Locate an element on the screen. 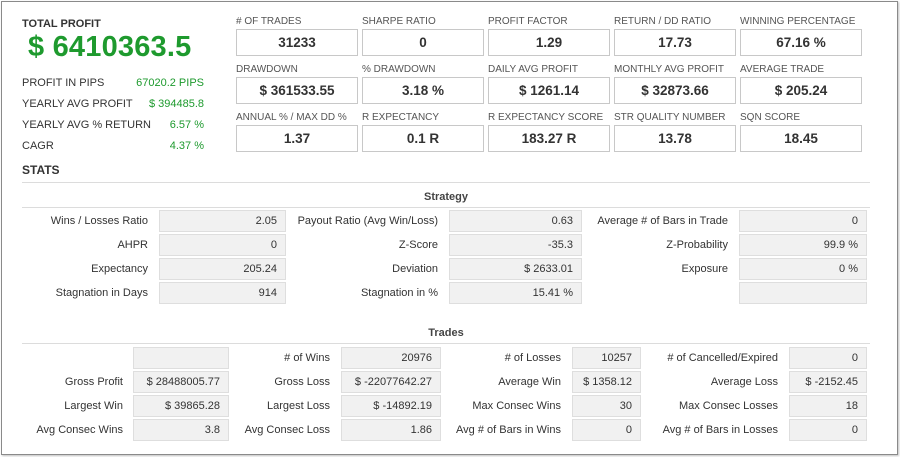 This screenshot has height=457, width=900. field-value-largest-win: $ 39865.28 is located at coordinates (181, 406).